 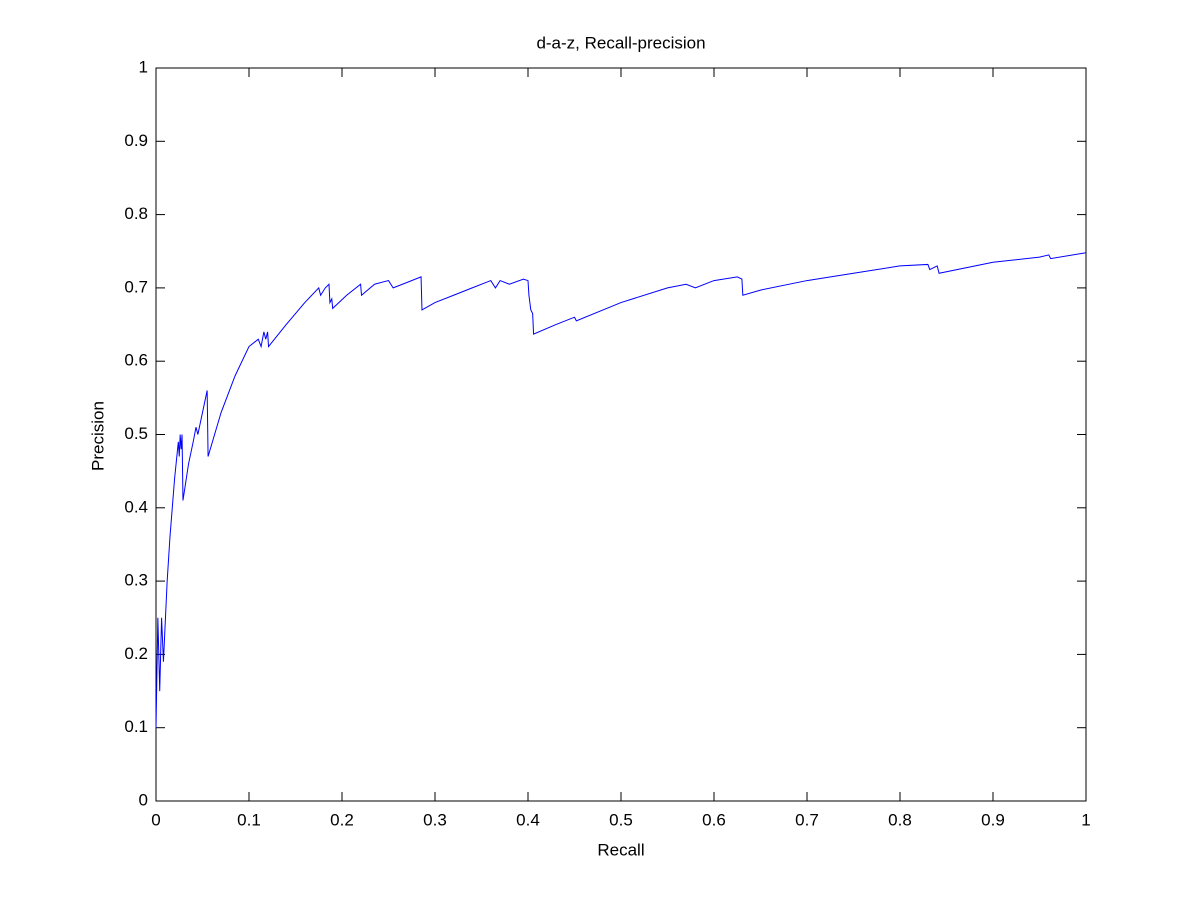 I want to click on x-tick-label: 0.6, so click(x=714, y=819).